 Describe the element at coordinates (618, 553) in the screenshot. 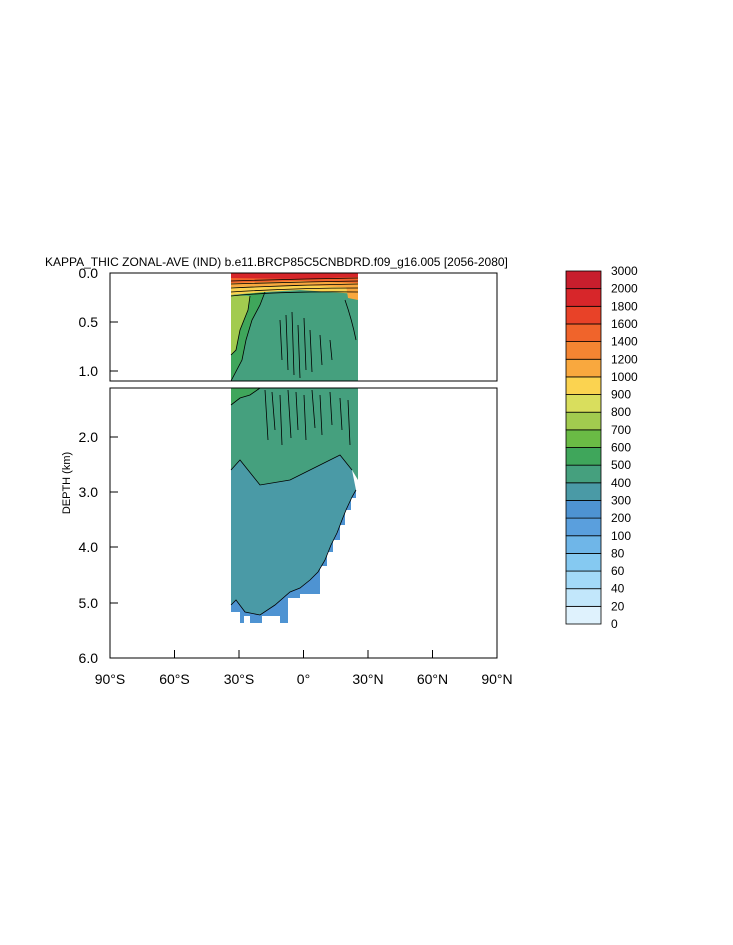

I see `colorbar-label: 80` at that location.